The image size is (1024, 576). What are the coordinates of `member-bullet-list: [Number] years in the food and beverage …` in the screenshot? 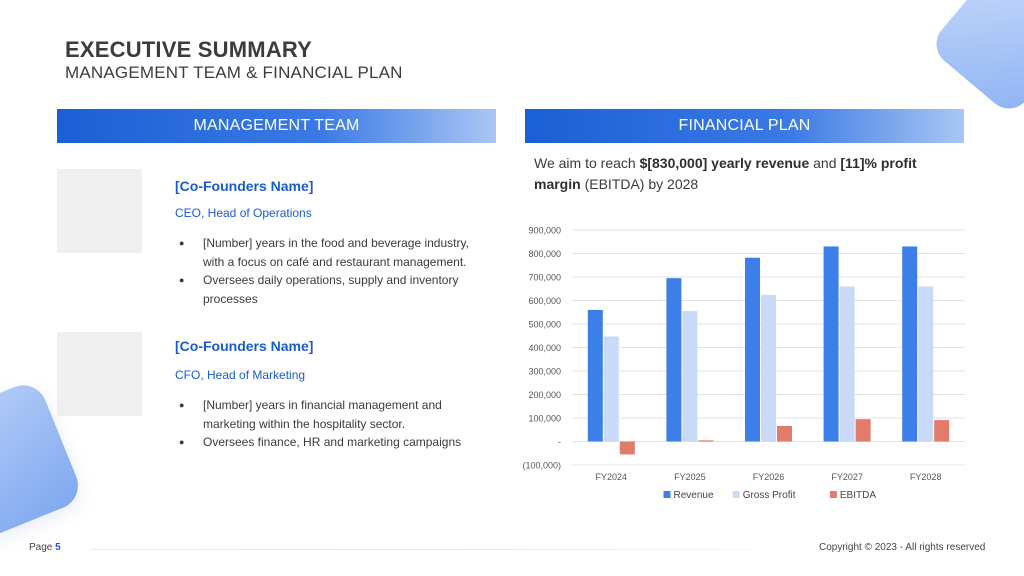 It's located at (334, 271).